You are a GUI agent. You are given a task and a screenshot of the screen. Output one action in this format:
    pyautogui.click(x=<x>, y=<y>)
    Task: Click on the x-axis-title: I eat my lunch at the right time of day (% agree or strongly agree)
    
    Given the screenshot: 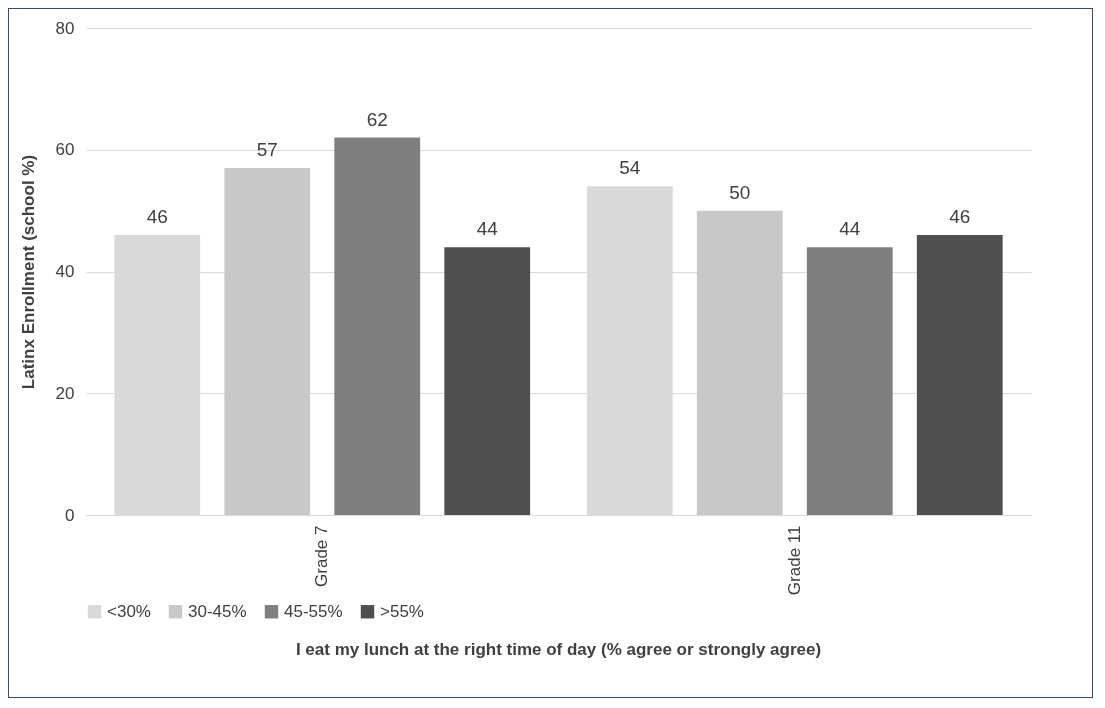 What is the action you would take?
    pyautogui.click(x=558, y=649)
    